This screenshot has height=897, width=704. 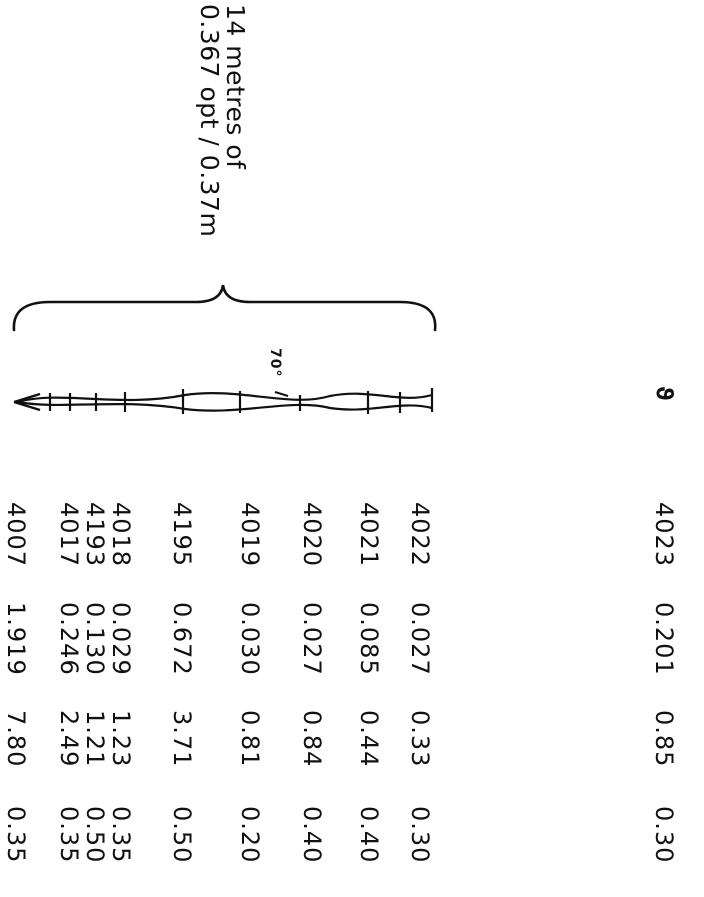 I want to click on sample-code: 4018, so click(x=121, y=535).